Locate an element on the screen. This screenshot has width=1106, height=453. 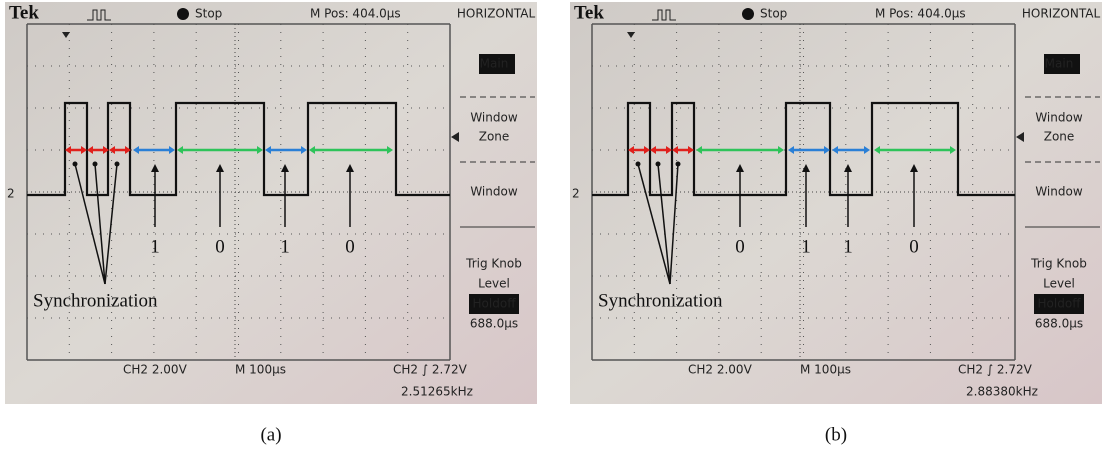
caption: (b) is located at coordinates (836, 434).